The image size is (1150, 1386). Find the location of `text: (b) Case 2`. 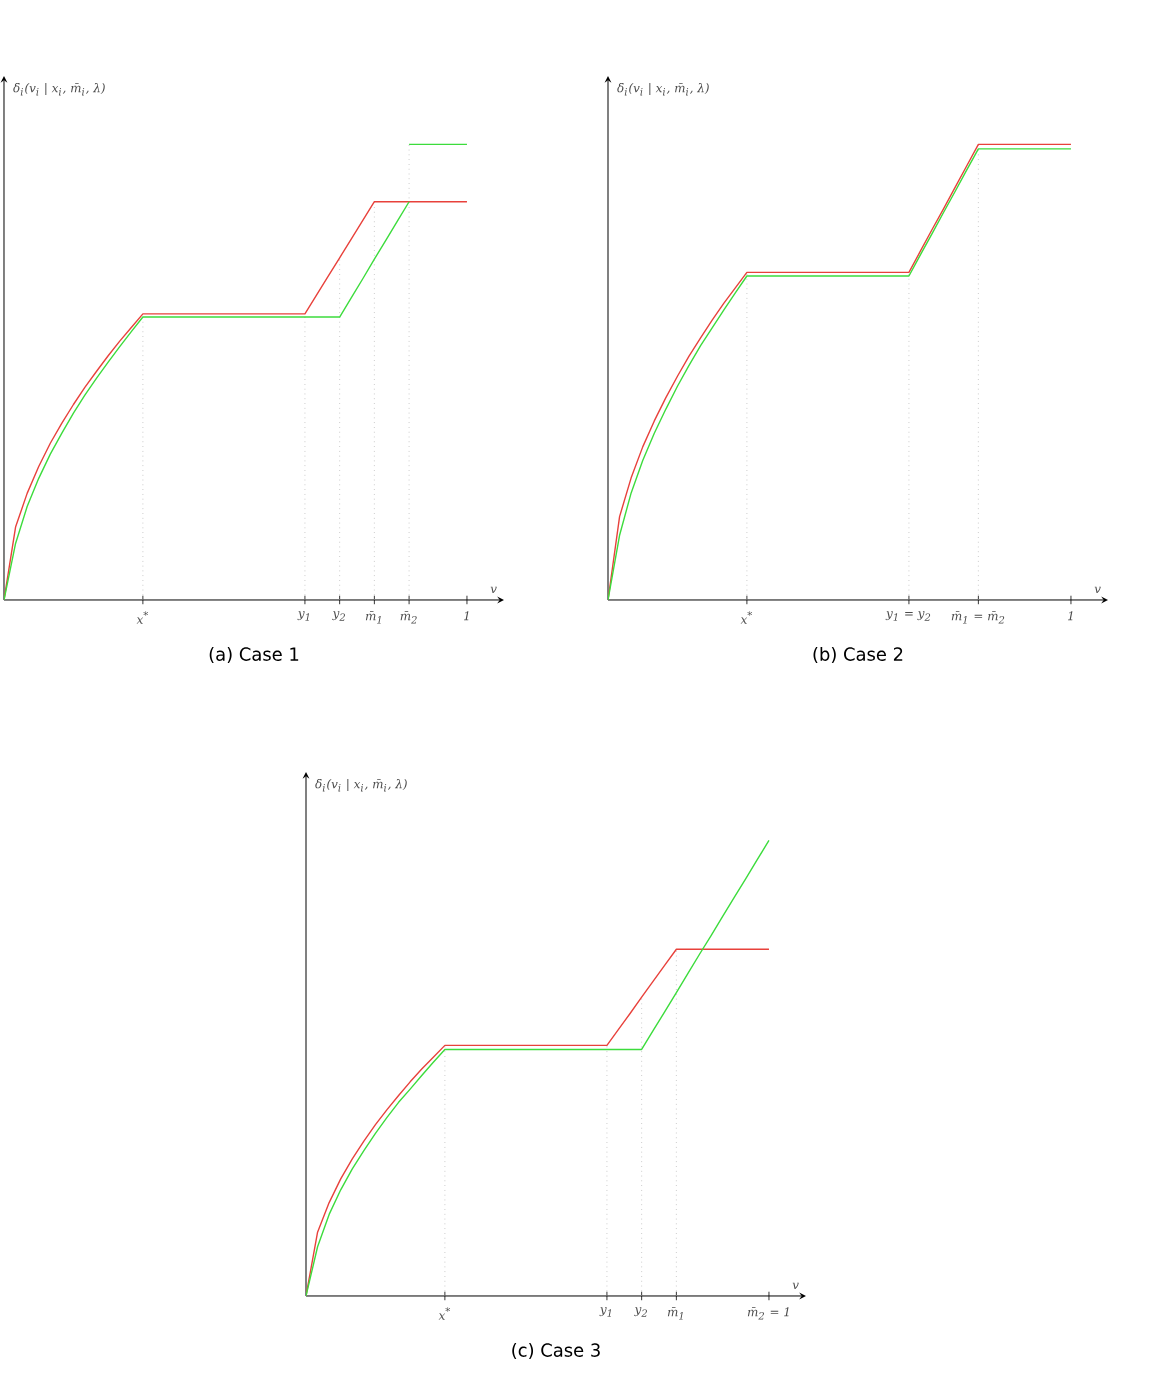

text: (b) Case 2 is located at coordinates (858, 655).